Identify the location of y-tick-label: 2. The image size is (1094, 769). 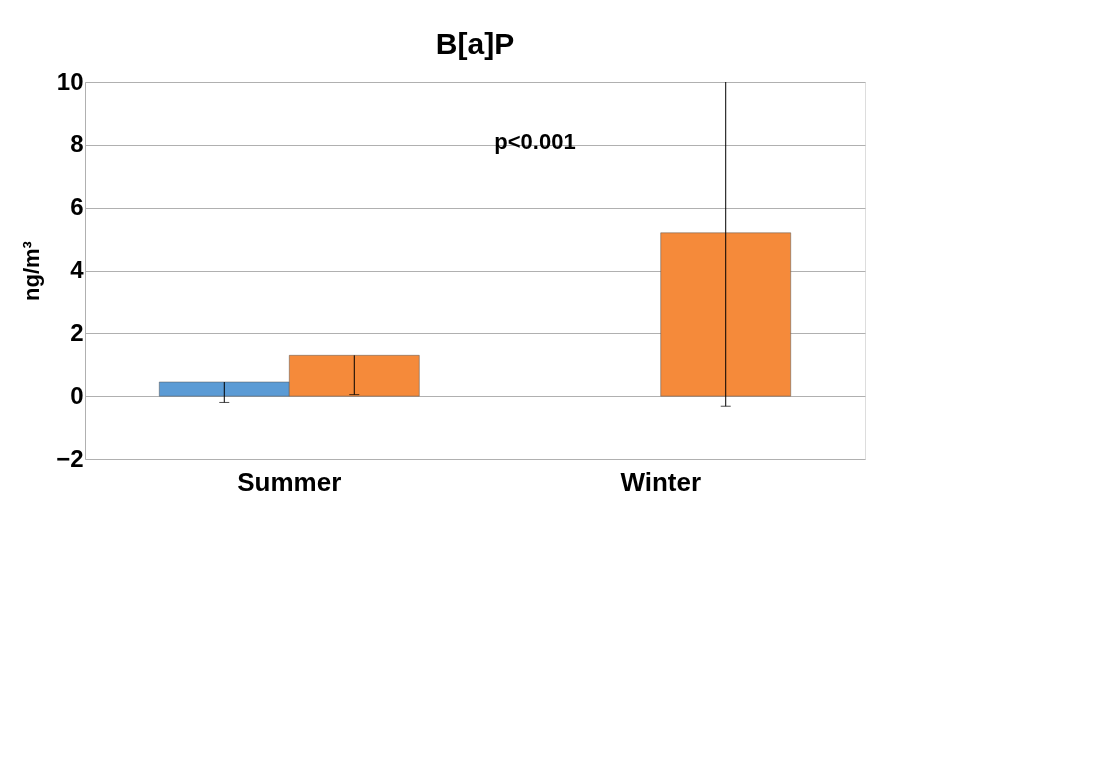
(77, 332).